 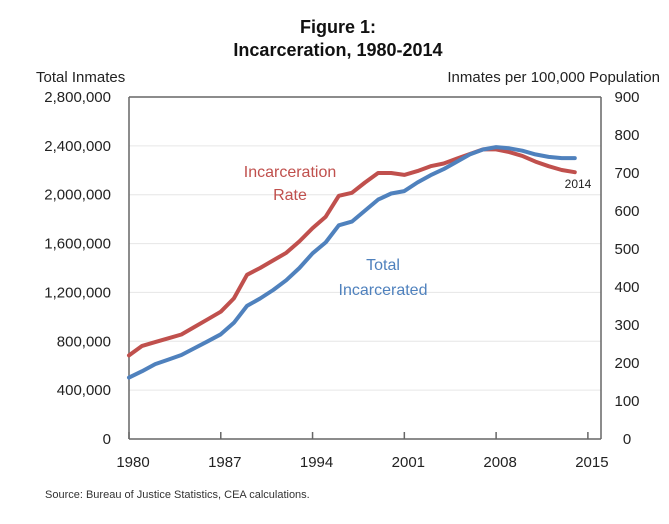 I want to click on right-y-tick-label: 300, so click(x=626, y=325).